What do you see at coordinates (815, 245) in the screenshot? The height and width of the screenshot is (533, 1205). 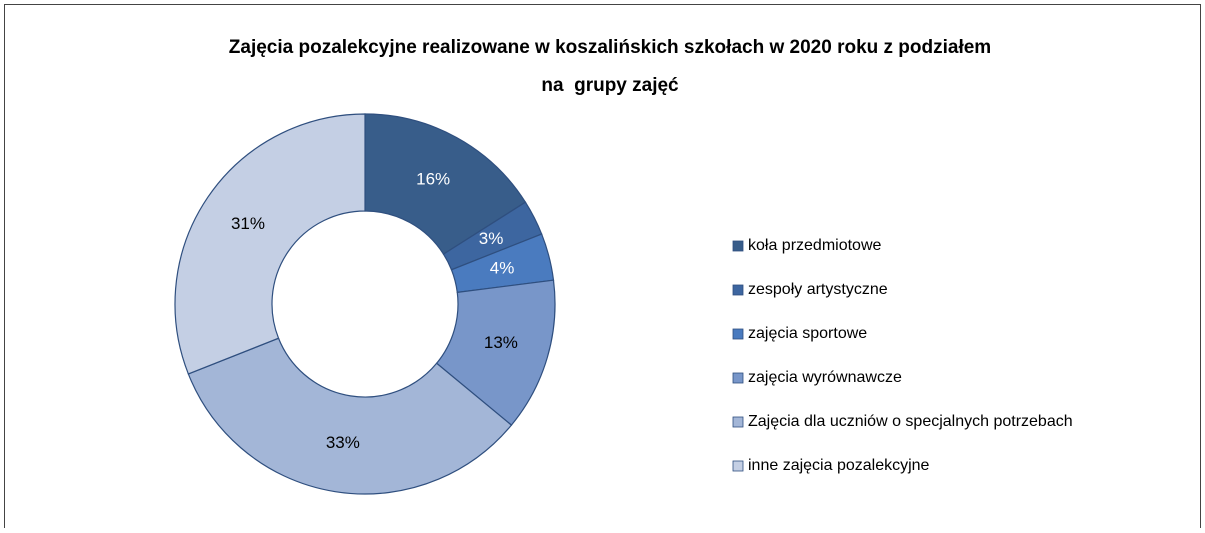 I see `legend-label: koła przedmiotowe` at bounding box center [815, 245].